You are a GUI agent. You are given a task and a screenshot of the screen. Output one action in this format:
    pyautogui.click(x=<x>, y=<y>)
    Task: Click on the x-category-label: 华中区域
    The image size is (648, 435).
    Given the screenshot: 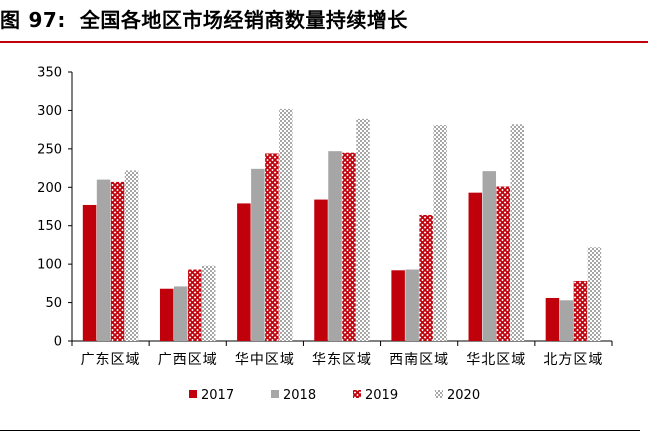 What is the action you would take?
    pyautogui.click(x=265, y=360)
    